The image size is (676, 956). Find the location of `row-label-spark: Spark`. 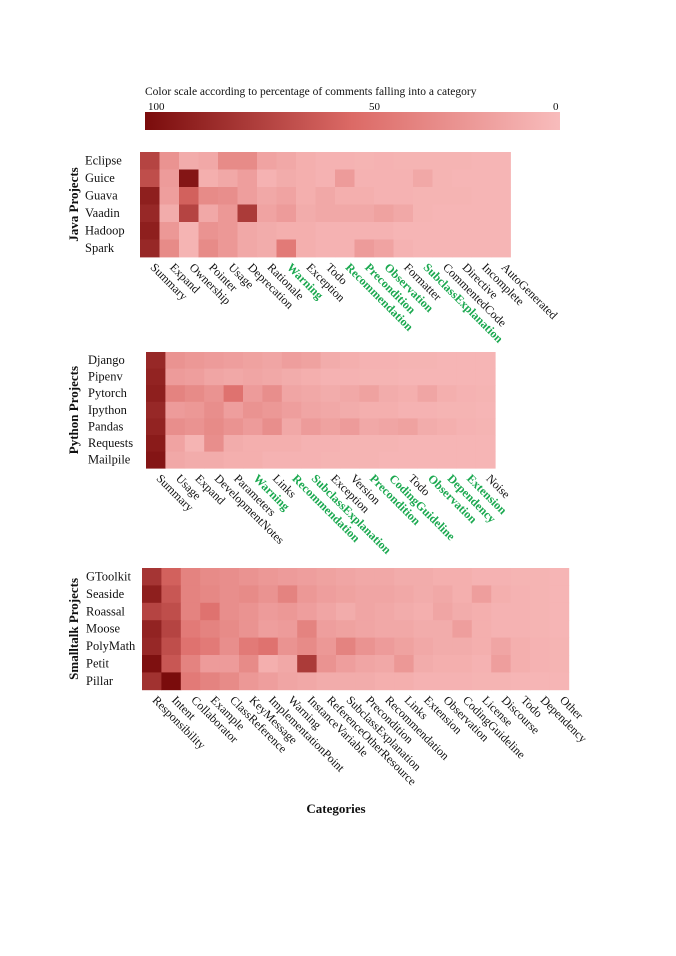

row-label-spark: Spark is located at coordinates (100, 248).